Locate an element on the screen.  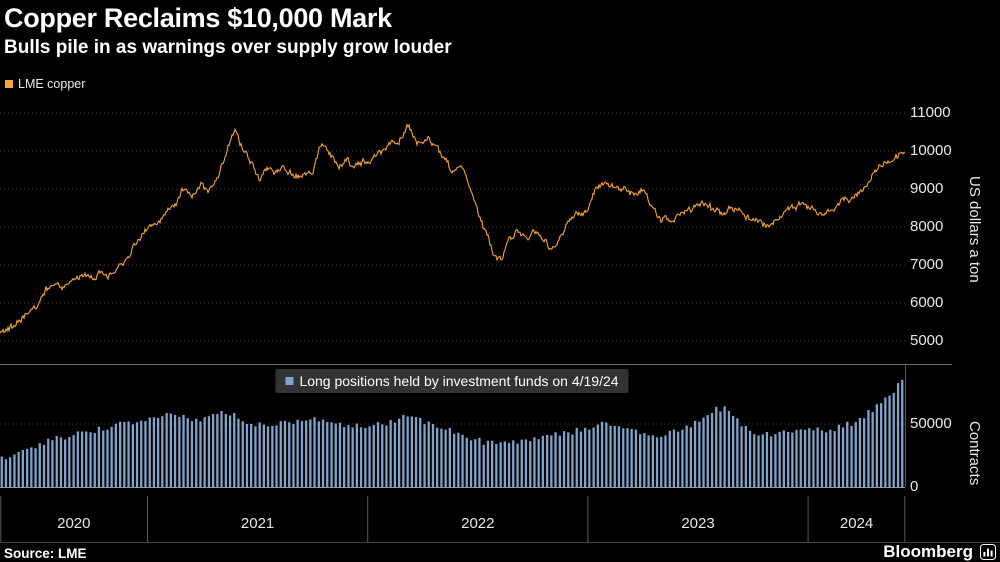
legend: LME copper is located at coordinates (45, 84).